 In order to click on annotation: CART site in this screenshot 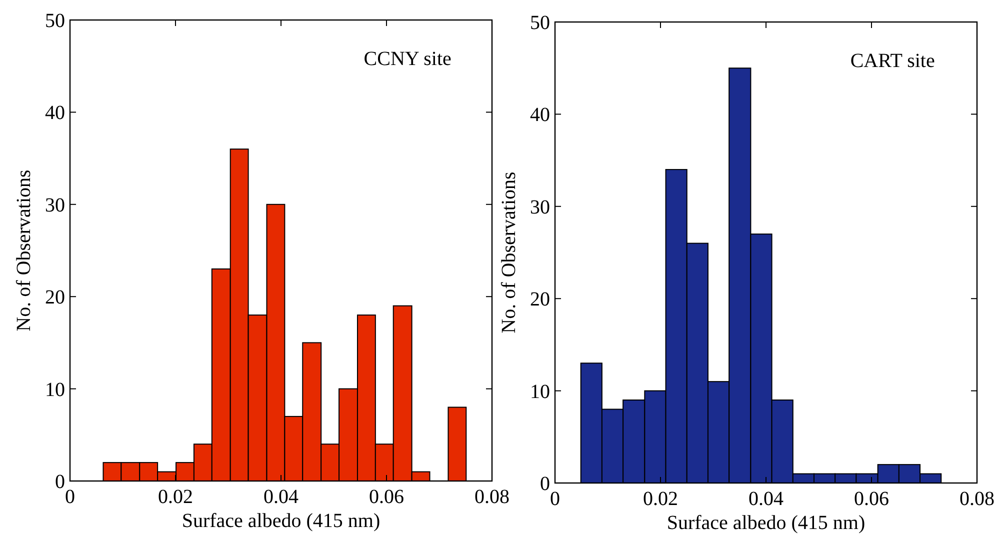, I will do `click(892, 61)`.